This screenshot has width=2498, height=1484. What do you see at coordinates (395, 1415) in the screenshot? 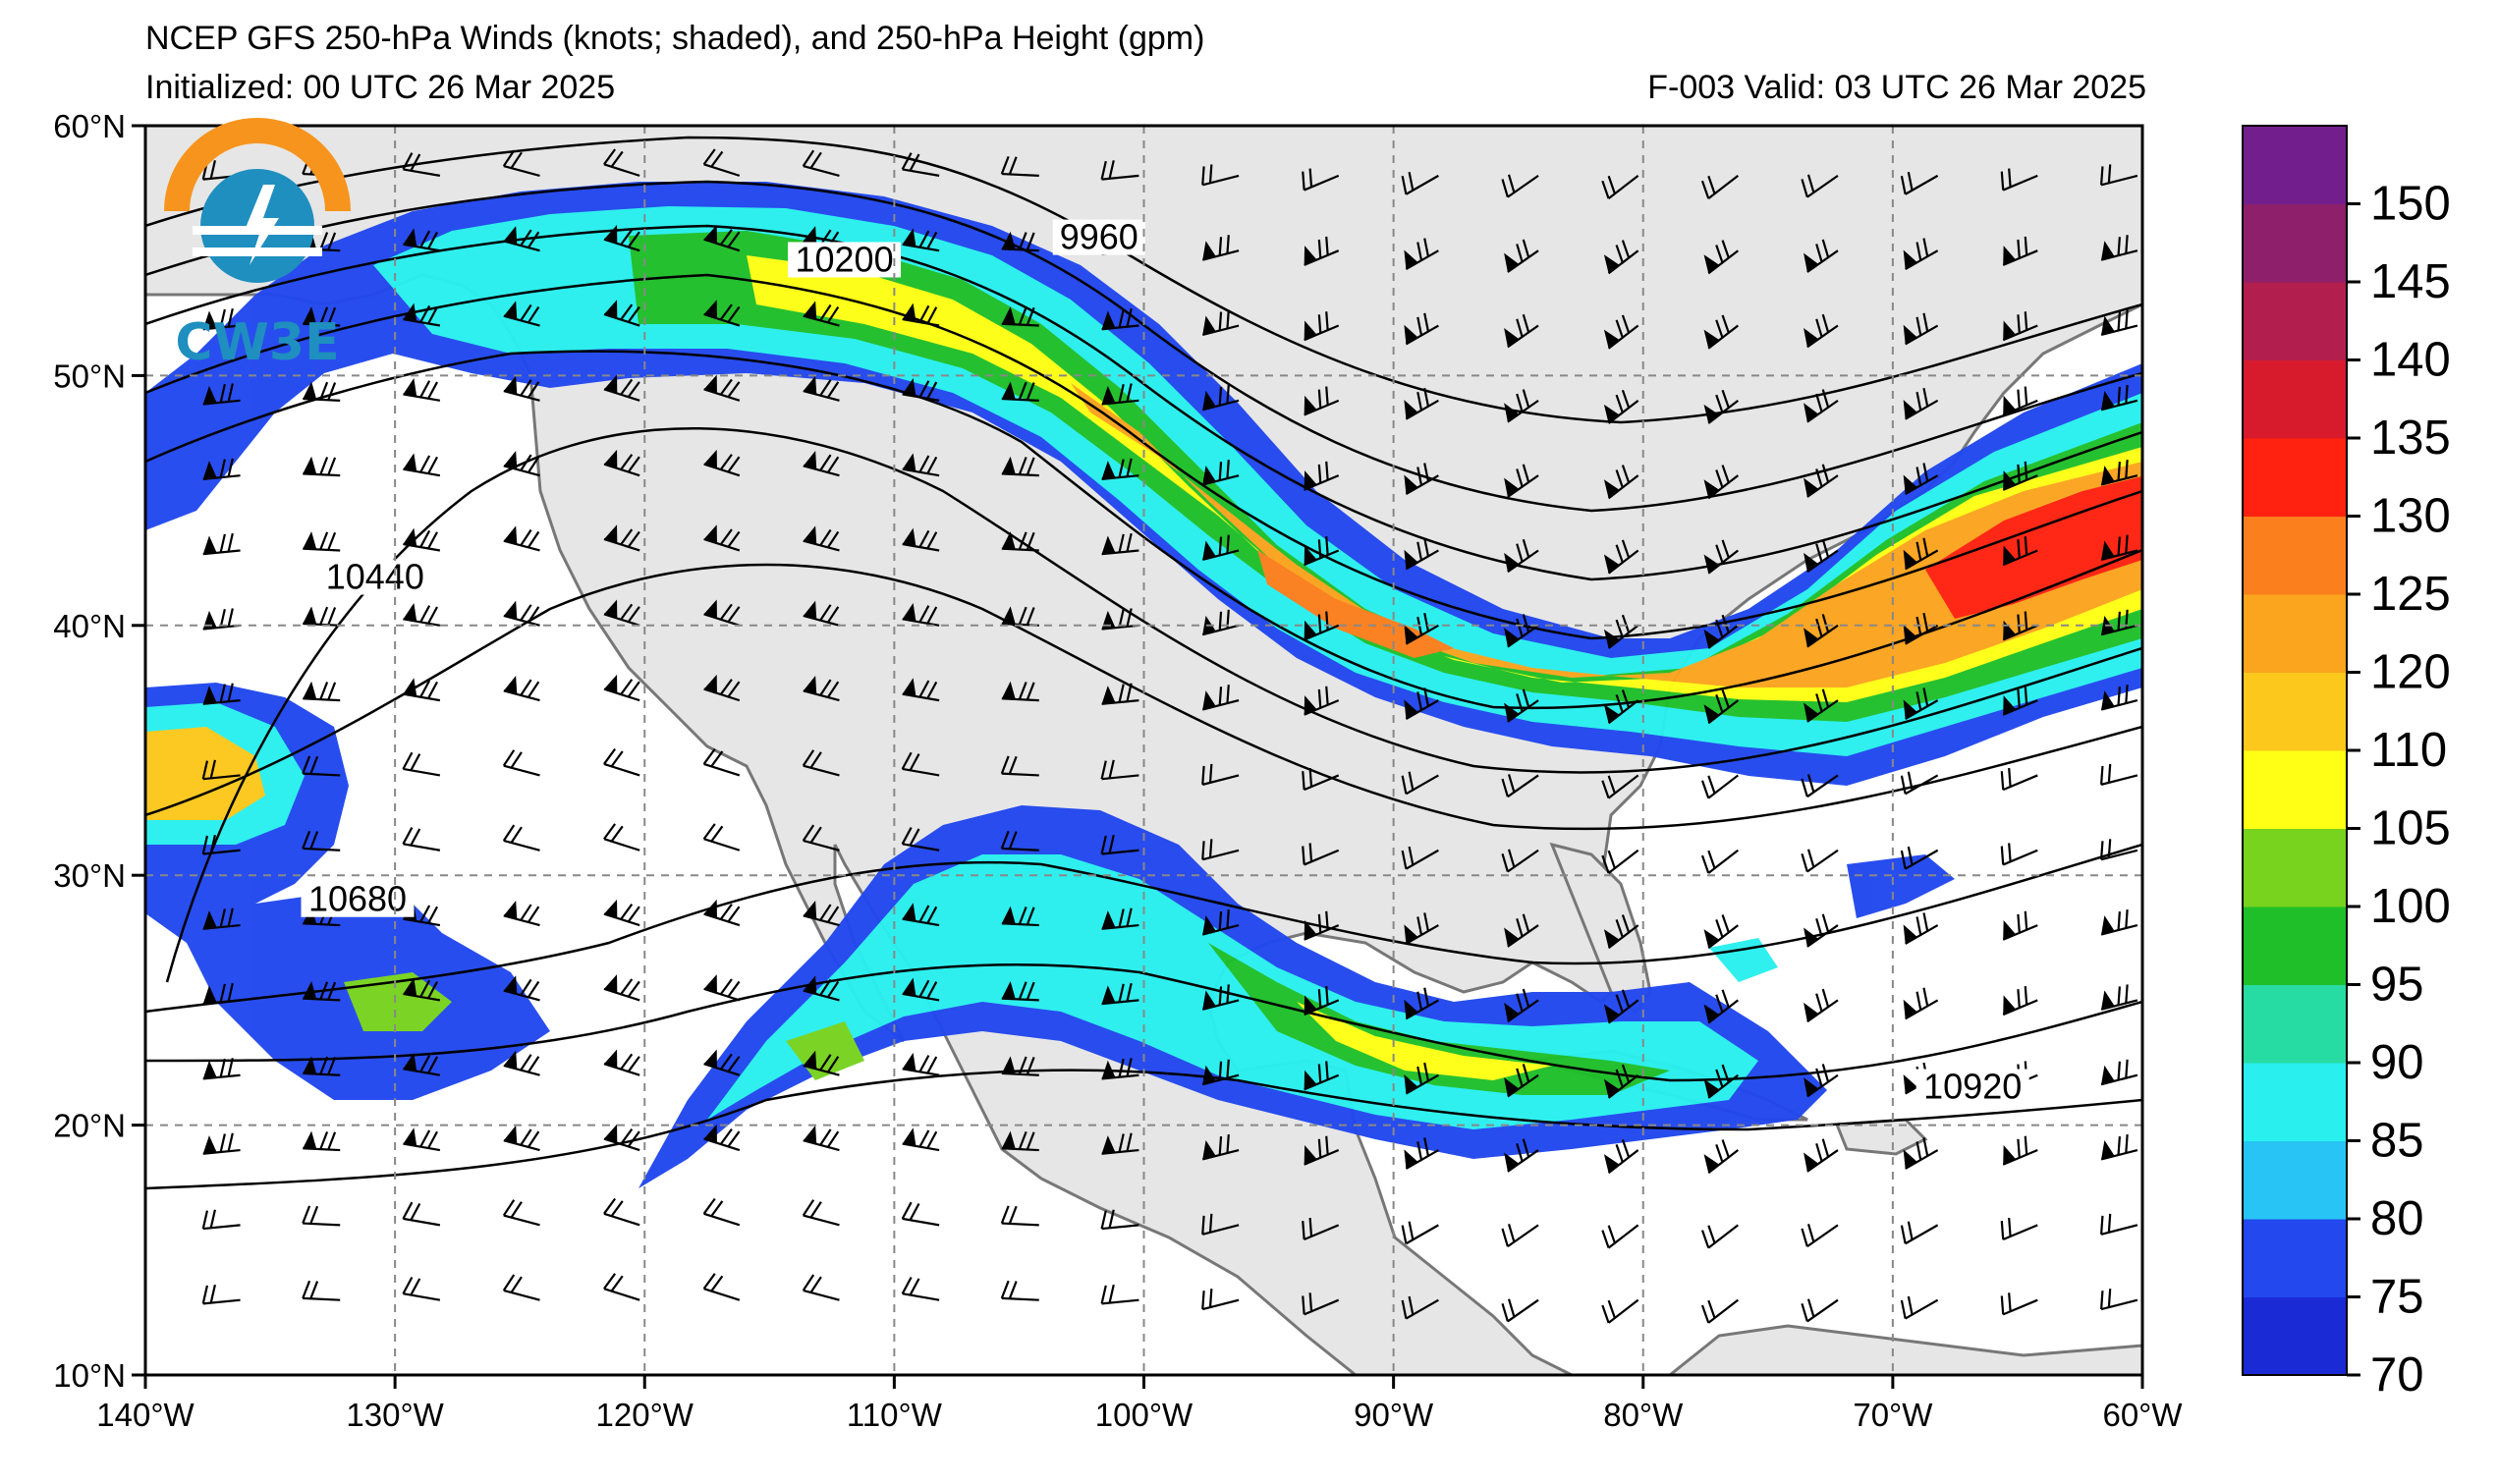
I see `lon-tick-label: 130°W` at bounding box center [395, 1415].